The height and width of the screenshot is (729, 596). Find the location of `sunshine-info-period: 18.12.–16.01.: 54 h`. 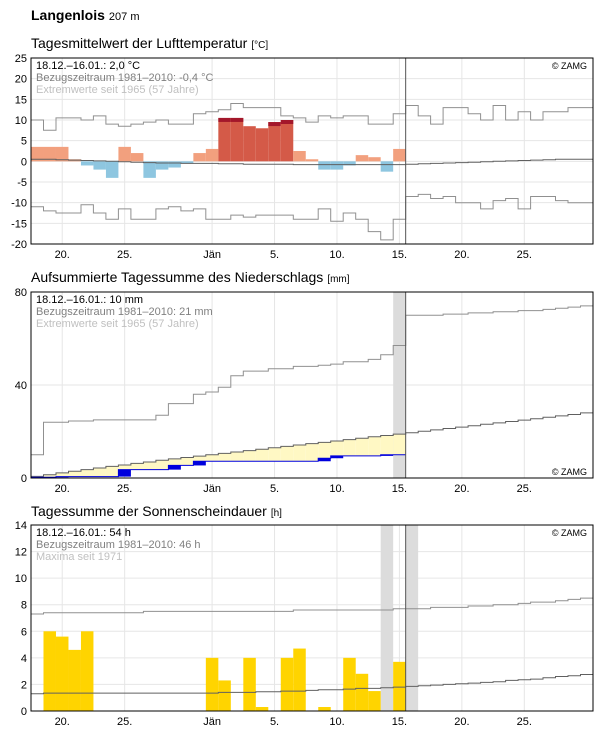

sunshine-info-period: 18.12.–16.01.: 54 h is located at coordinates (83, 533).